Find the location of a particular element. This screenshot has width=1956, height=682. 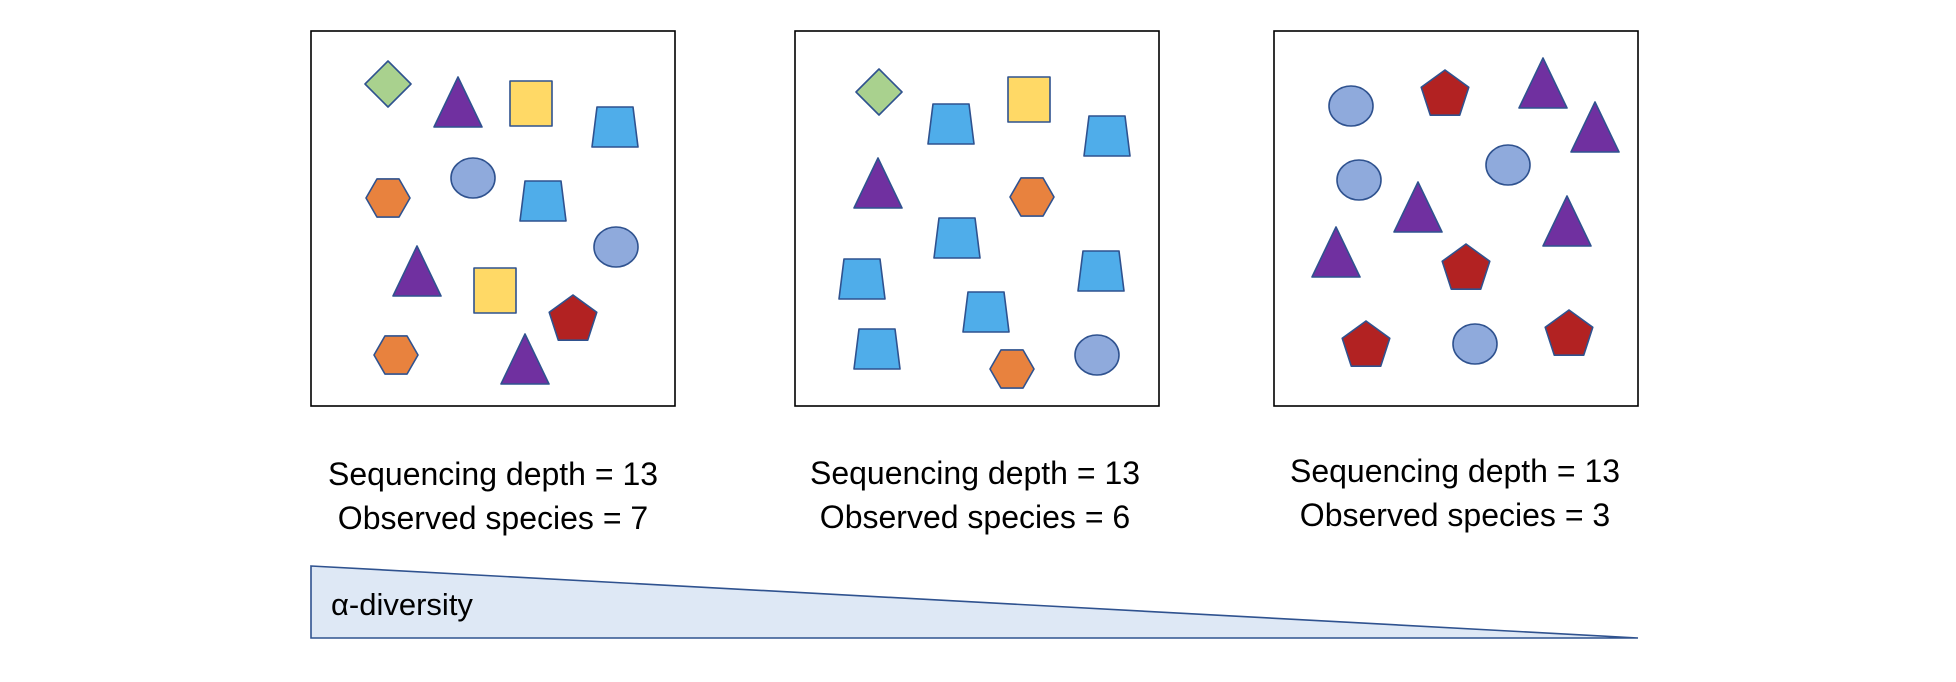

observed-species-label-3: Observed species = 3 is located at coordinates (1455, 515).